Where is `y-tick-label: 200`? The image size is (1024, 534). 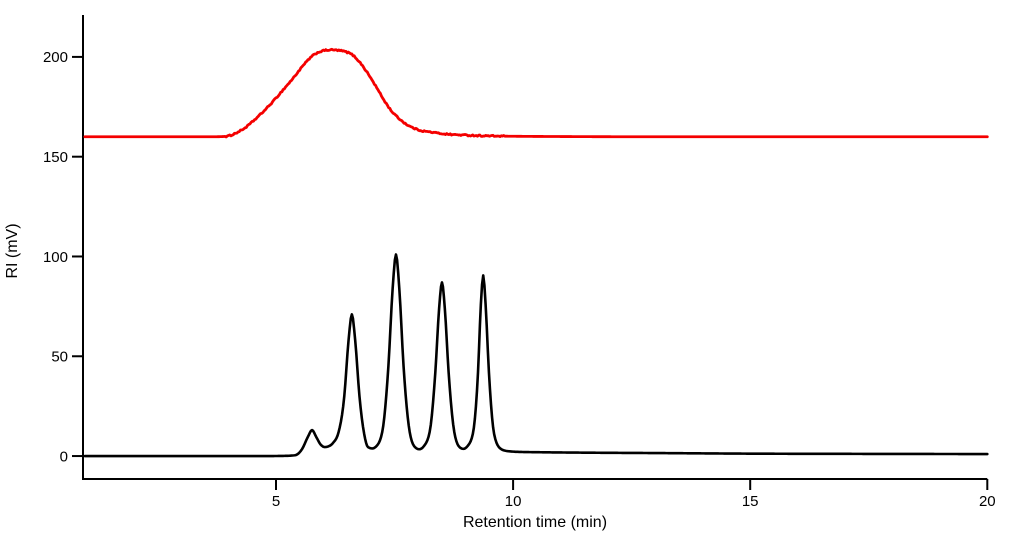
y-tick-label: 200 is located at coordinates (55, 57).